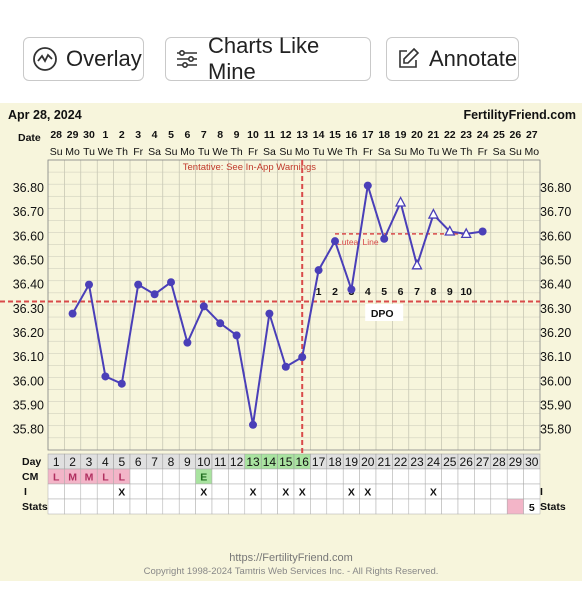 This screenshot has height=600, width=582. Describe the element at coordinates (555, 285) in the screenshot. I see `y-tick-right: 36.40` at that location.